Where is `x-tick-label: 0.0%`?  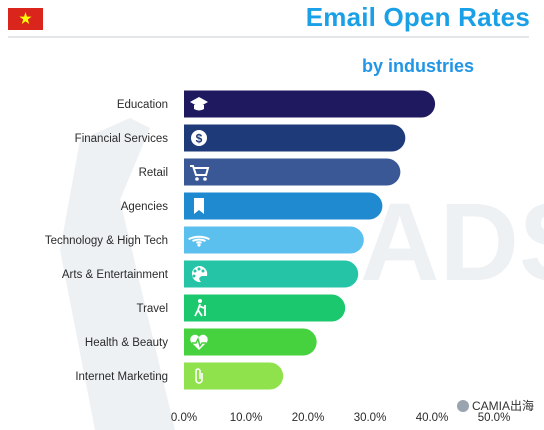 x-tick-label: 0.0% is located at coordinates (184, 418).